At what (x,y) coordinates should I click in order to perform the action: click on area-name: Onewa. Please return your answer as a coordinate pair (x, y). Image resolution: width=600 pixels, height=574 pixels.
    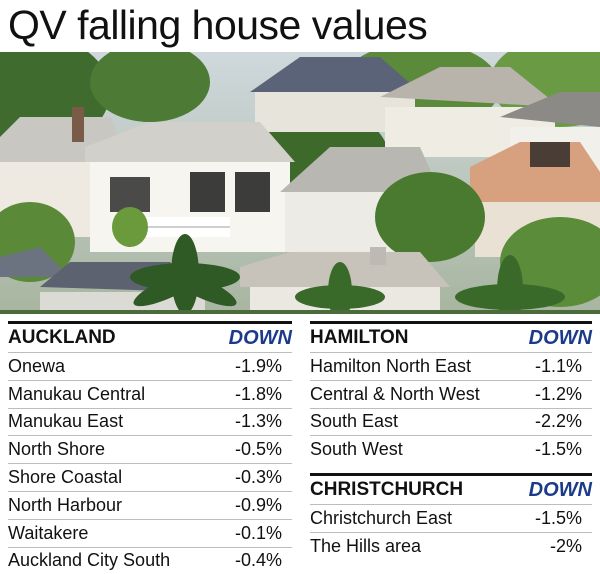
    Looking at the image, I should click on (37, 365).